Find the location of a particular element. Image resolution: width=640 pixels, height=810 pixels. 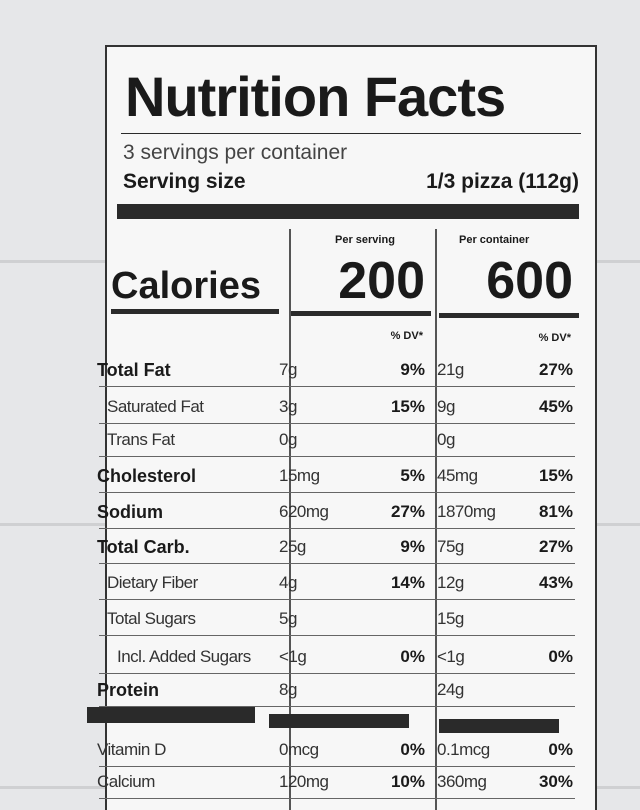

container-amount: 1870mg is located at coordinates (466, 511).